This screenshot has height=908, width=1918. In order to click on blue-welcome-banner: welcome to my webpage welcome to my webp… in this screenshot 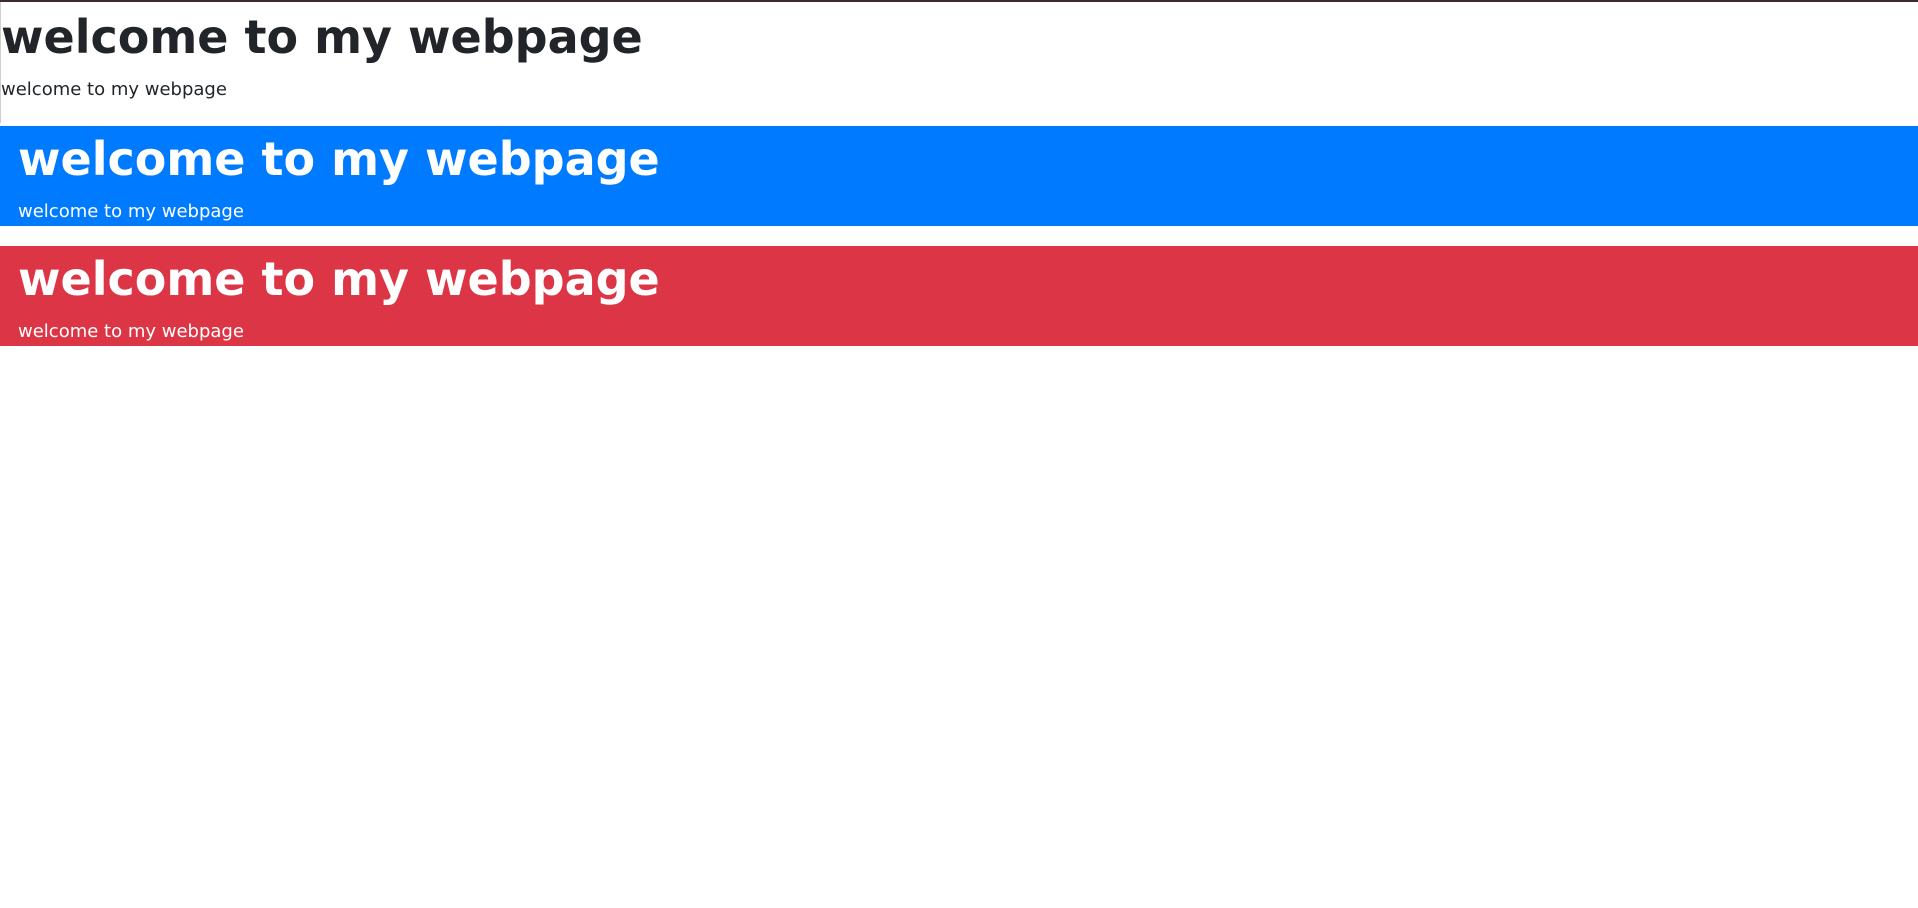, I will do `click(959, 176)`.